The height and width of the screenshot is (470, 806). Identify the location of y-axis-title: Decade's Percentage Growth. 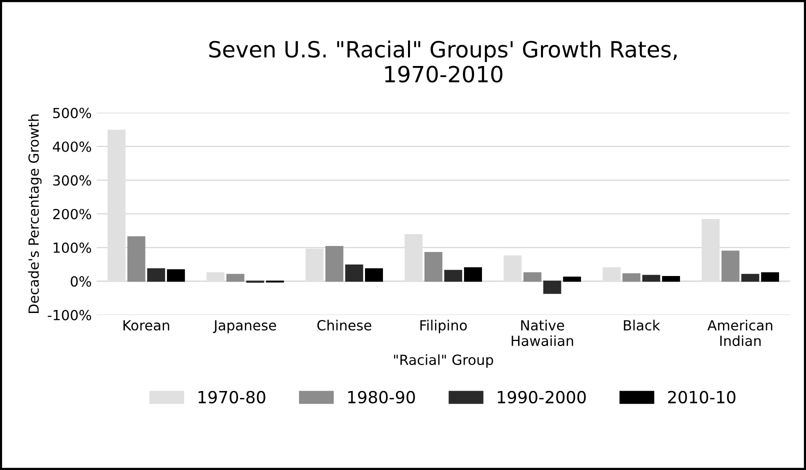
(35, 213).